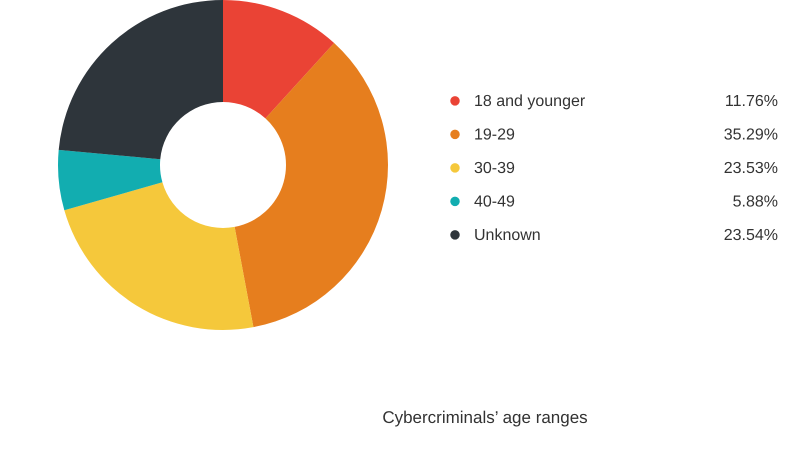  I want to click on legend-label: 40-49, so click(495, 201).